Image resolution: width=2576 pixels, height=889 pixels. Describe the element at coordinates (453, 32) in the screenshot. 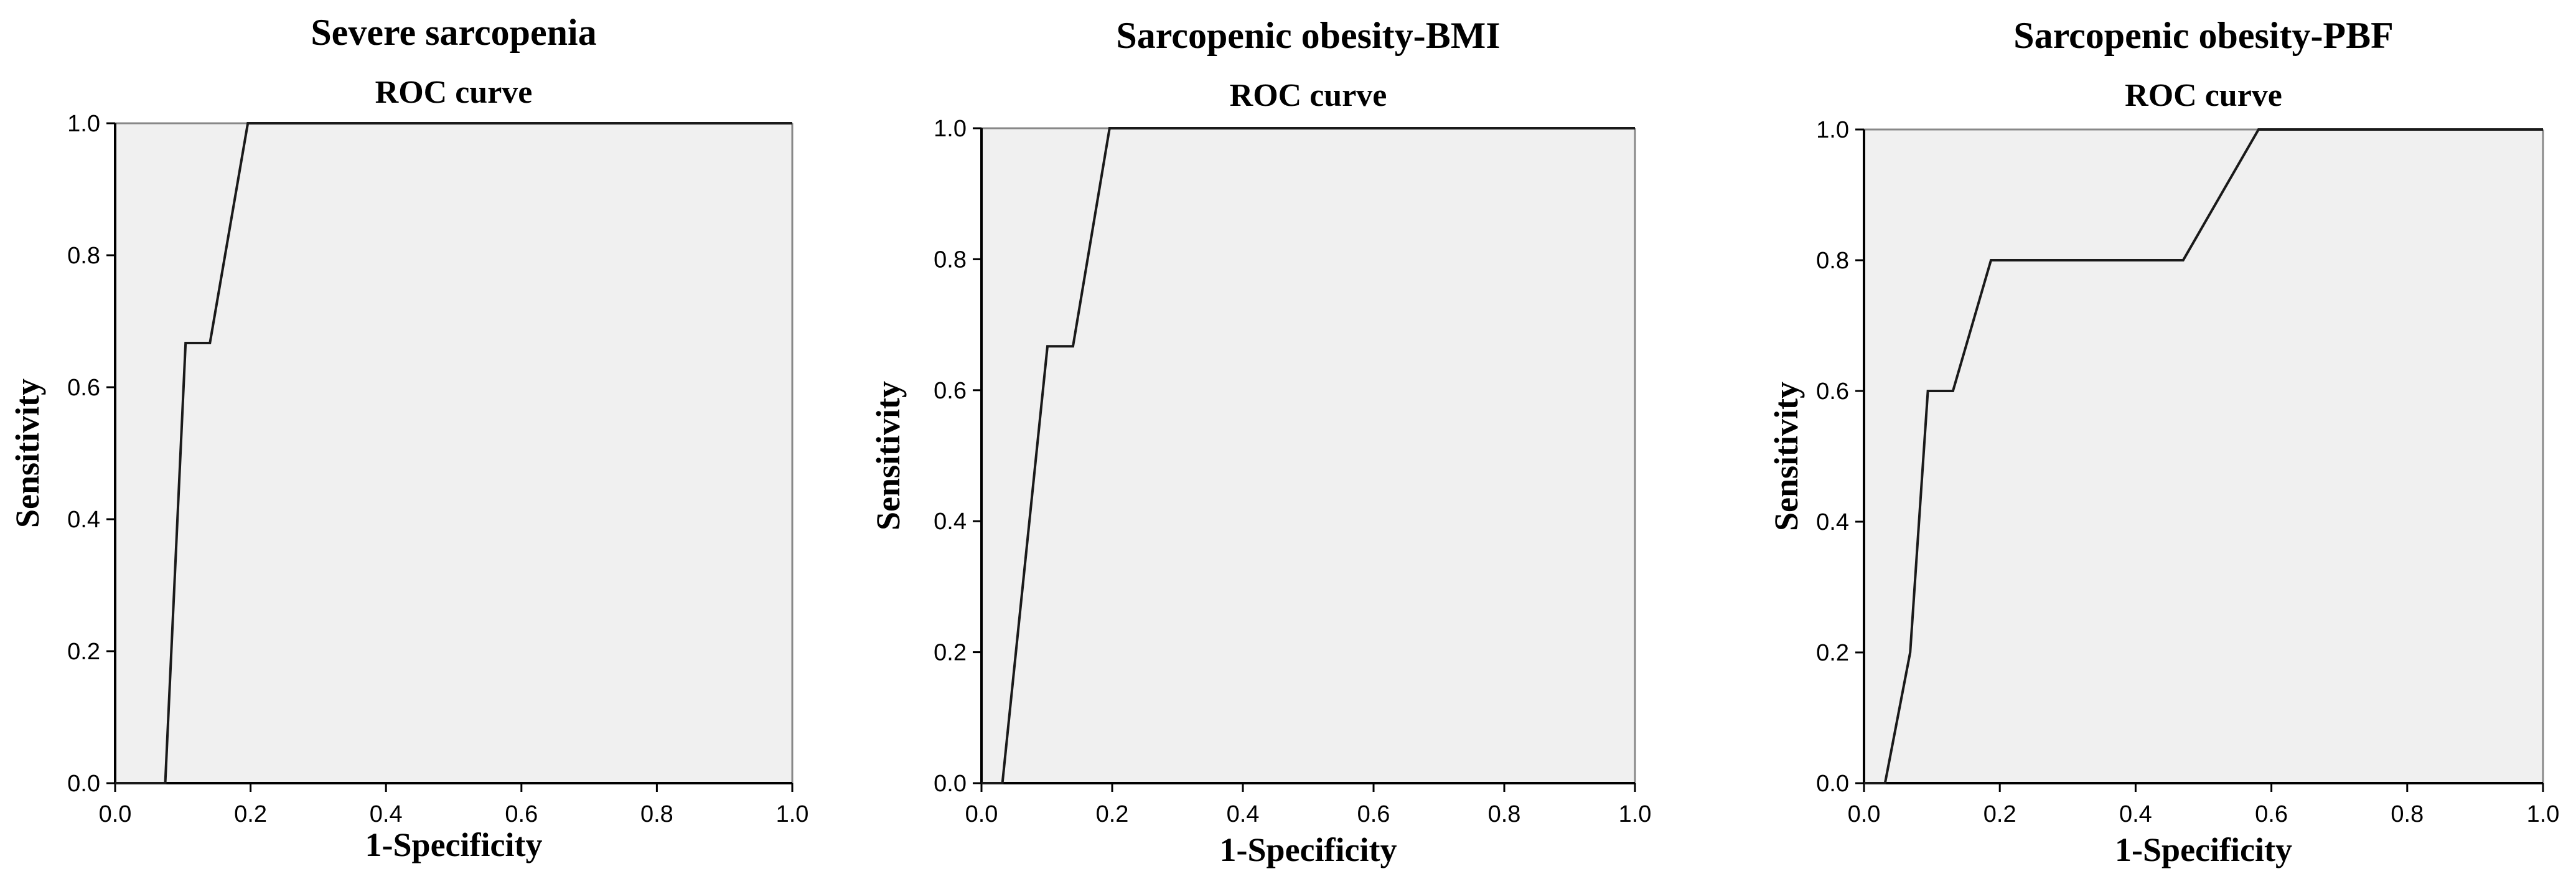

I see `chart-title: Severe sarcopenia` at that location.